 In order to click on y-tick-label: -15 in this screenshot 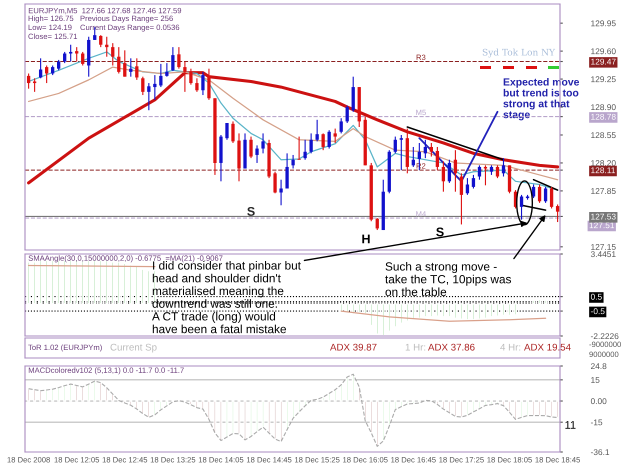, I will do `click(596, 422)`.